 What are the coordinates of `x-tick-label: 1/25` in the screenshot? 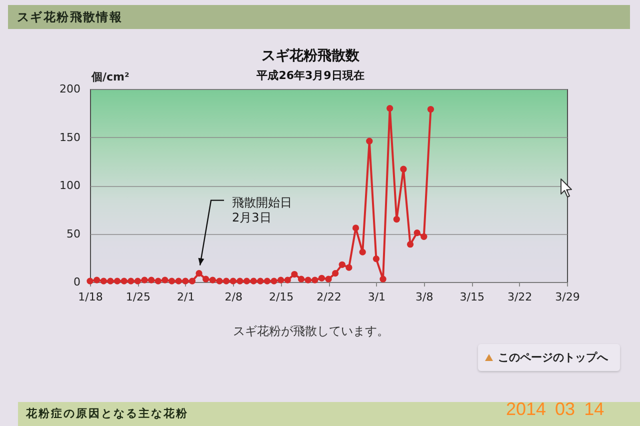 It's located at (138, 297).